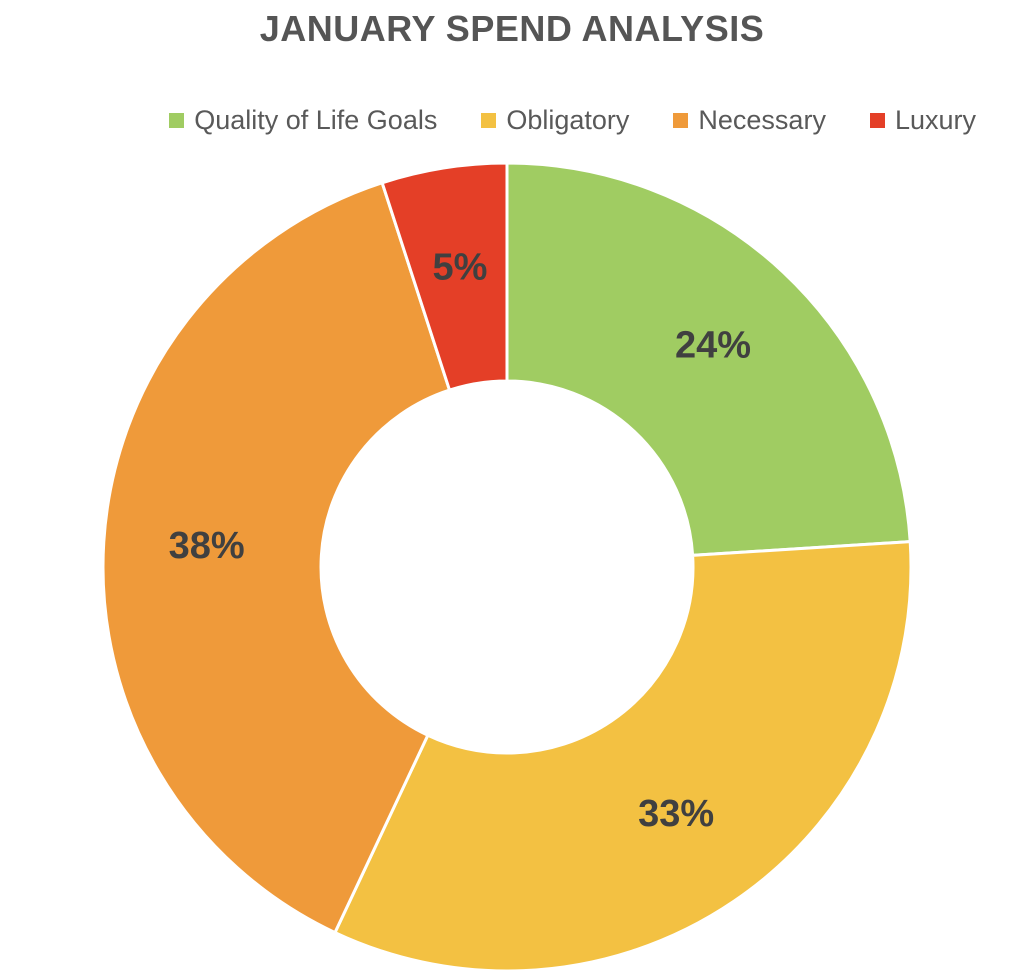 Image resolution: width=1024 pixels, height=980 pixels. What do you see at coordinates (762, 119) in the screenshot?
I see `legend-label: Necessary` at bounding box center [762, 119].